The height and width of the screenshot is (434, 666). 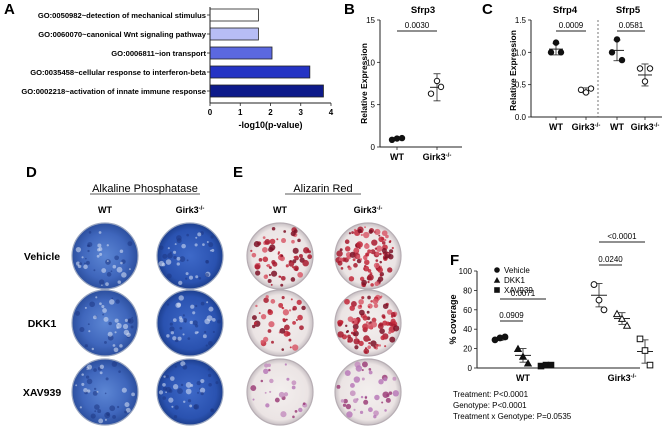 What do you see at coordinates (322, 189) in the screenshot?
I see `alizarin-title: Alizarin Red` at bounding box center [322, 189].